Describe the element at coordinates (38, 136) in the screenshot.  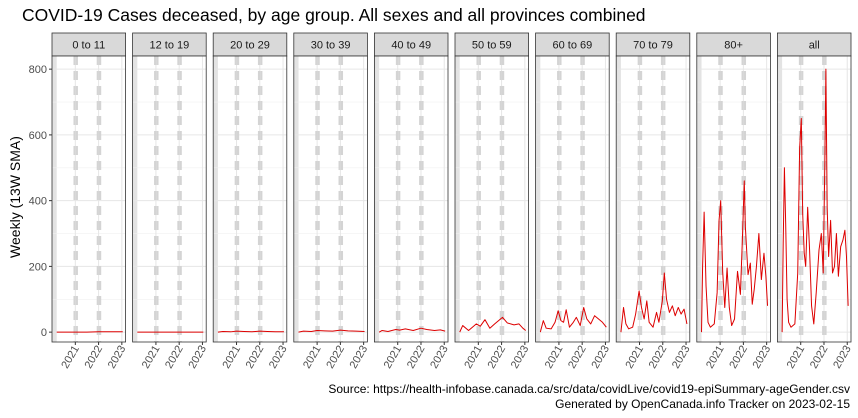
I see `y-tick-label: 600` at that location.